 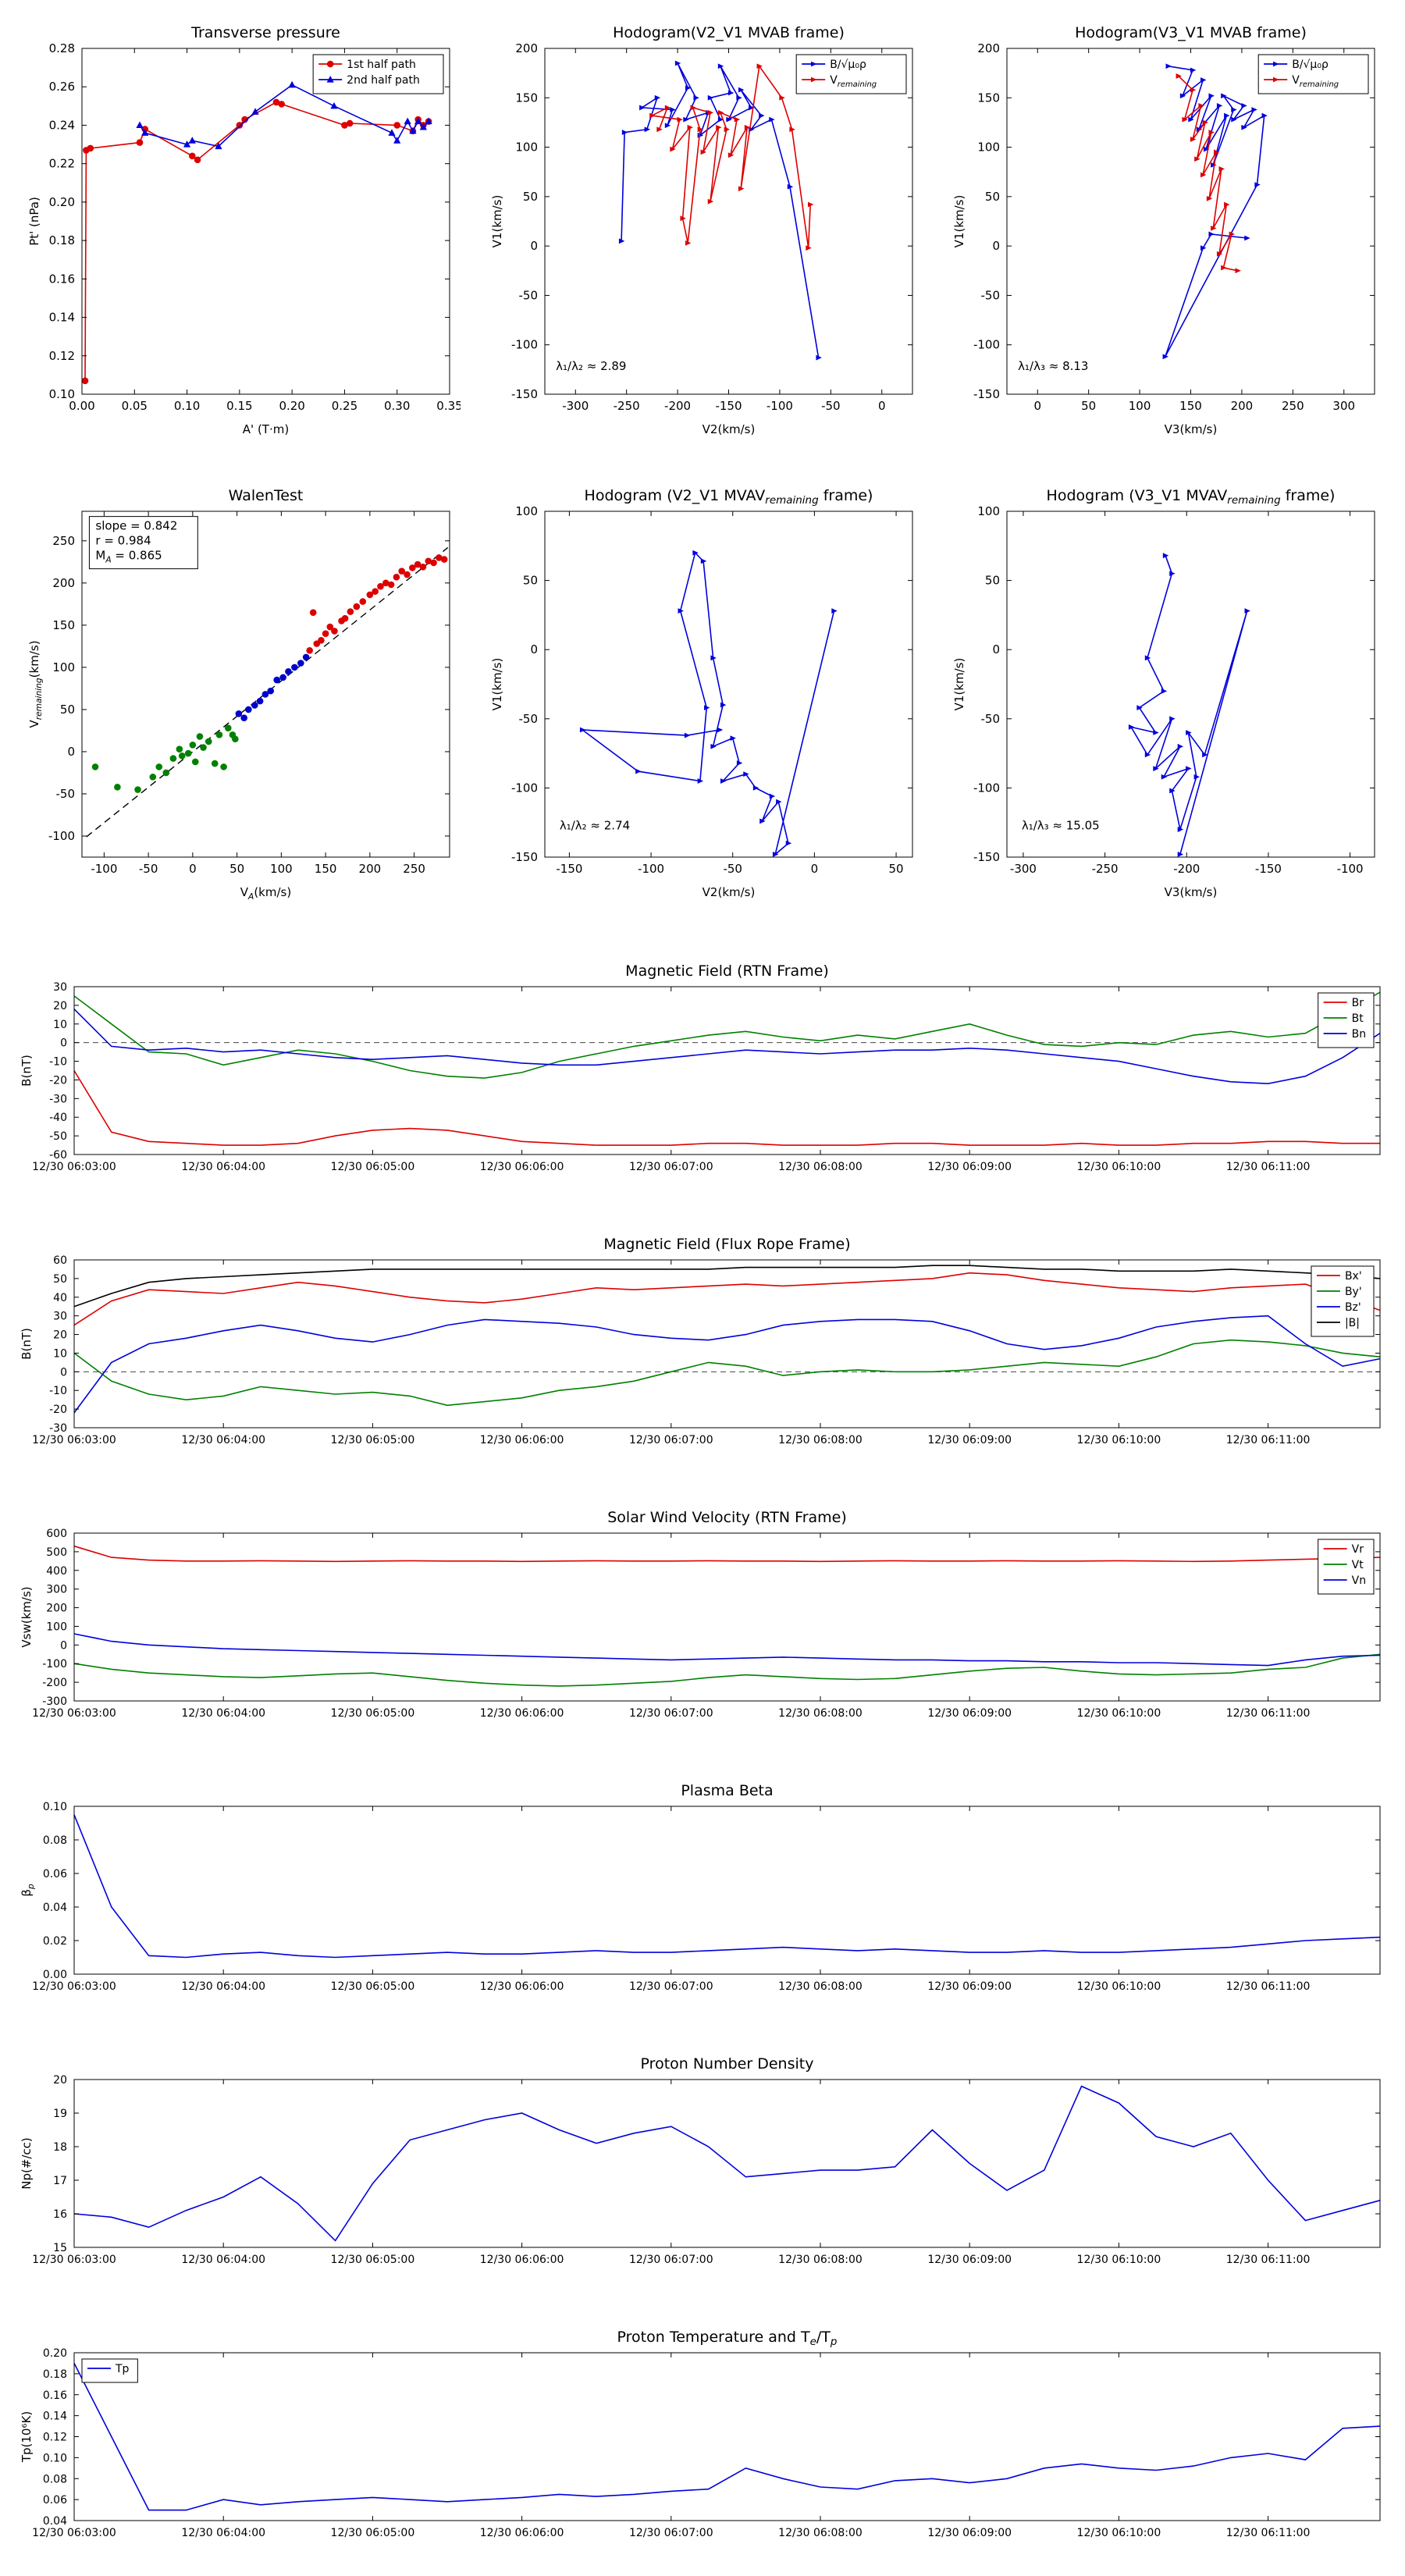 What do you see at coordinates (60, 1025) in the screenshot?
I see `y-tick-label: 10` at bounding box center [60, 1025].